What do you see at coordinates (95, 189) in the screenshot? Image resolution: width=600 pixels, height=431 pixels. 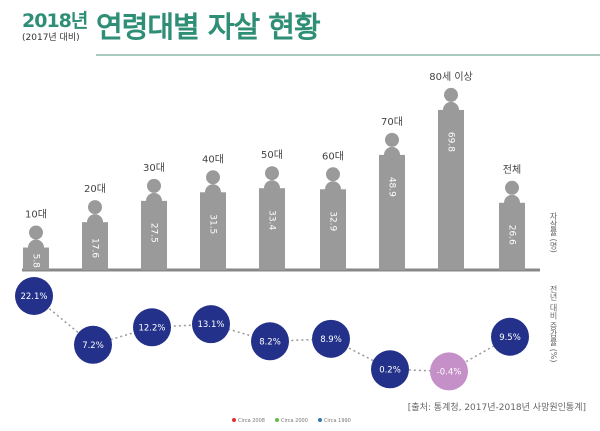 I see `category-label: 20대` at bounding box center [95, 189].